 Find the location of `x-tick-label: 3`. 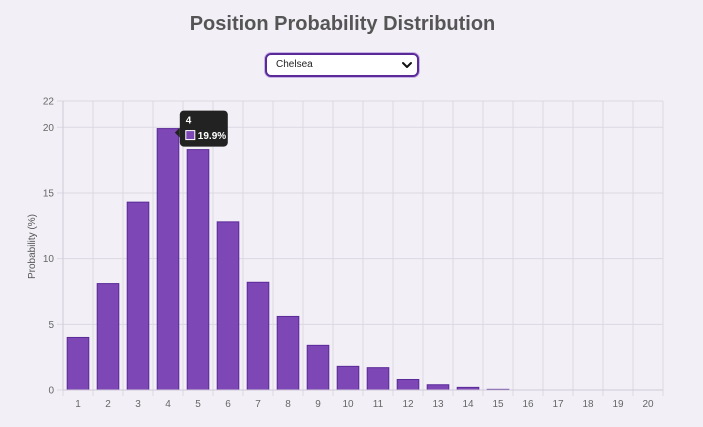

x-tick-label: 3 is located at coordinates (138, 404).